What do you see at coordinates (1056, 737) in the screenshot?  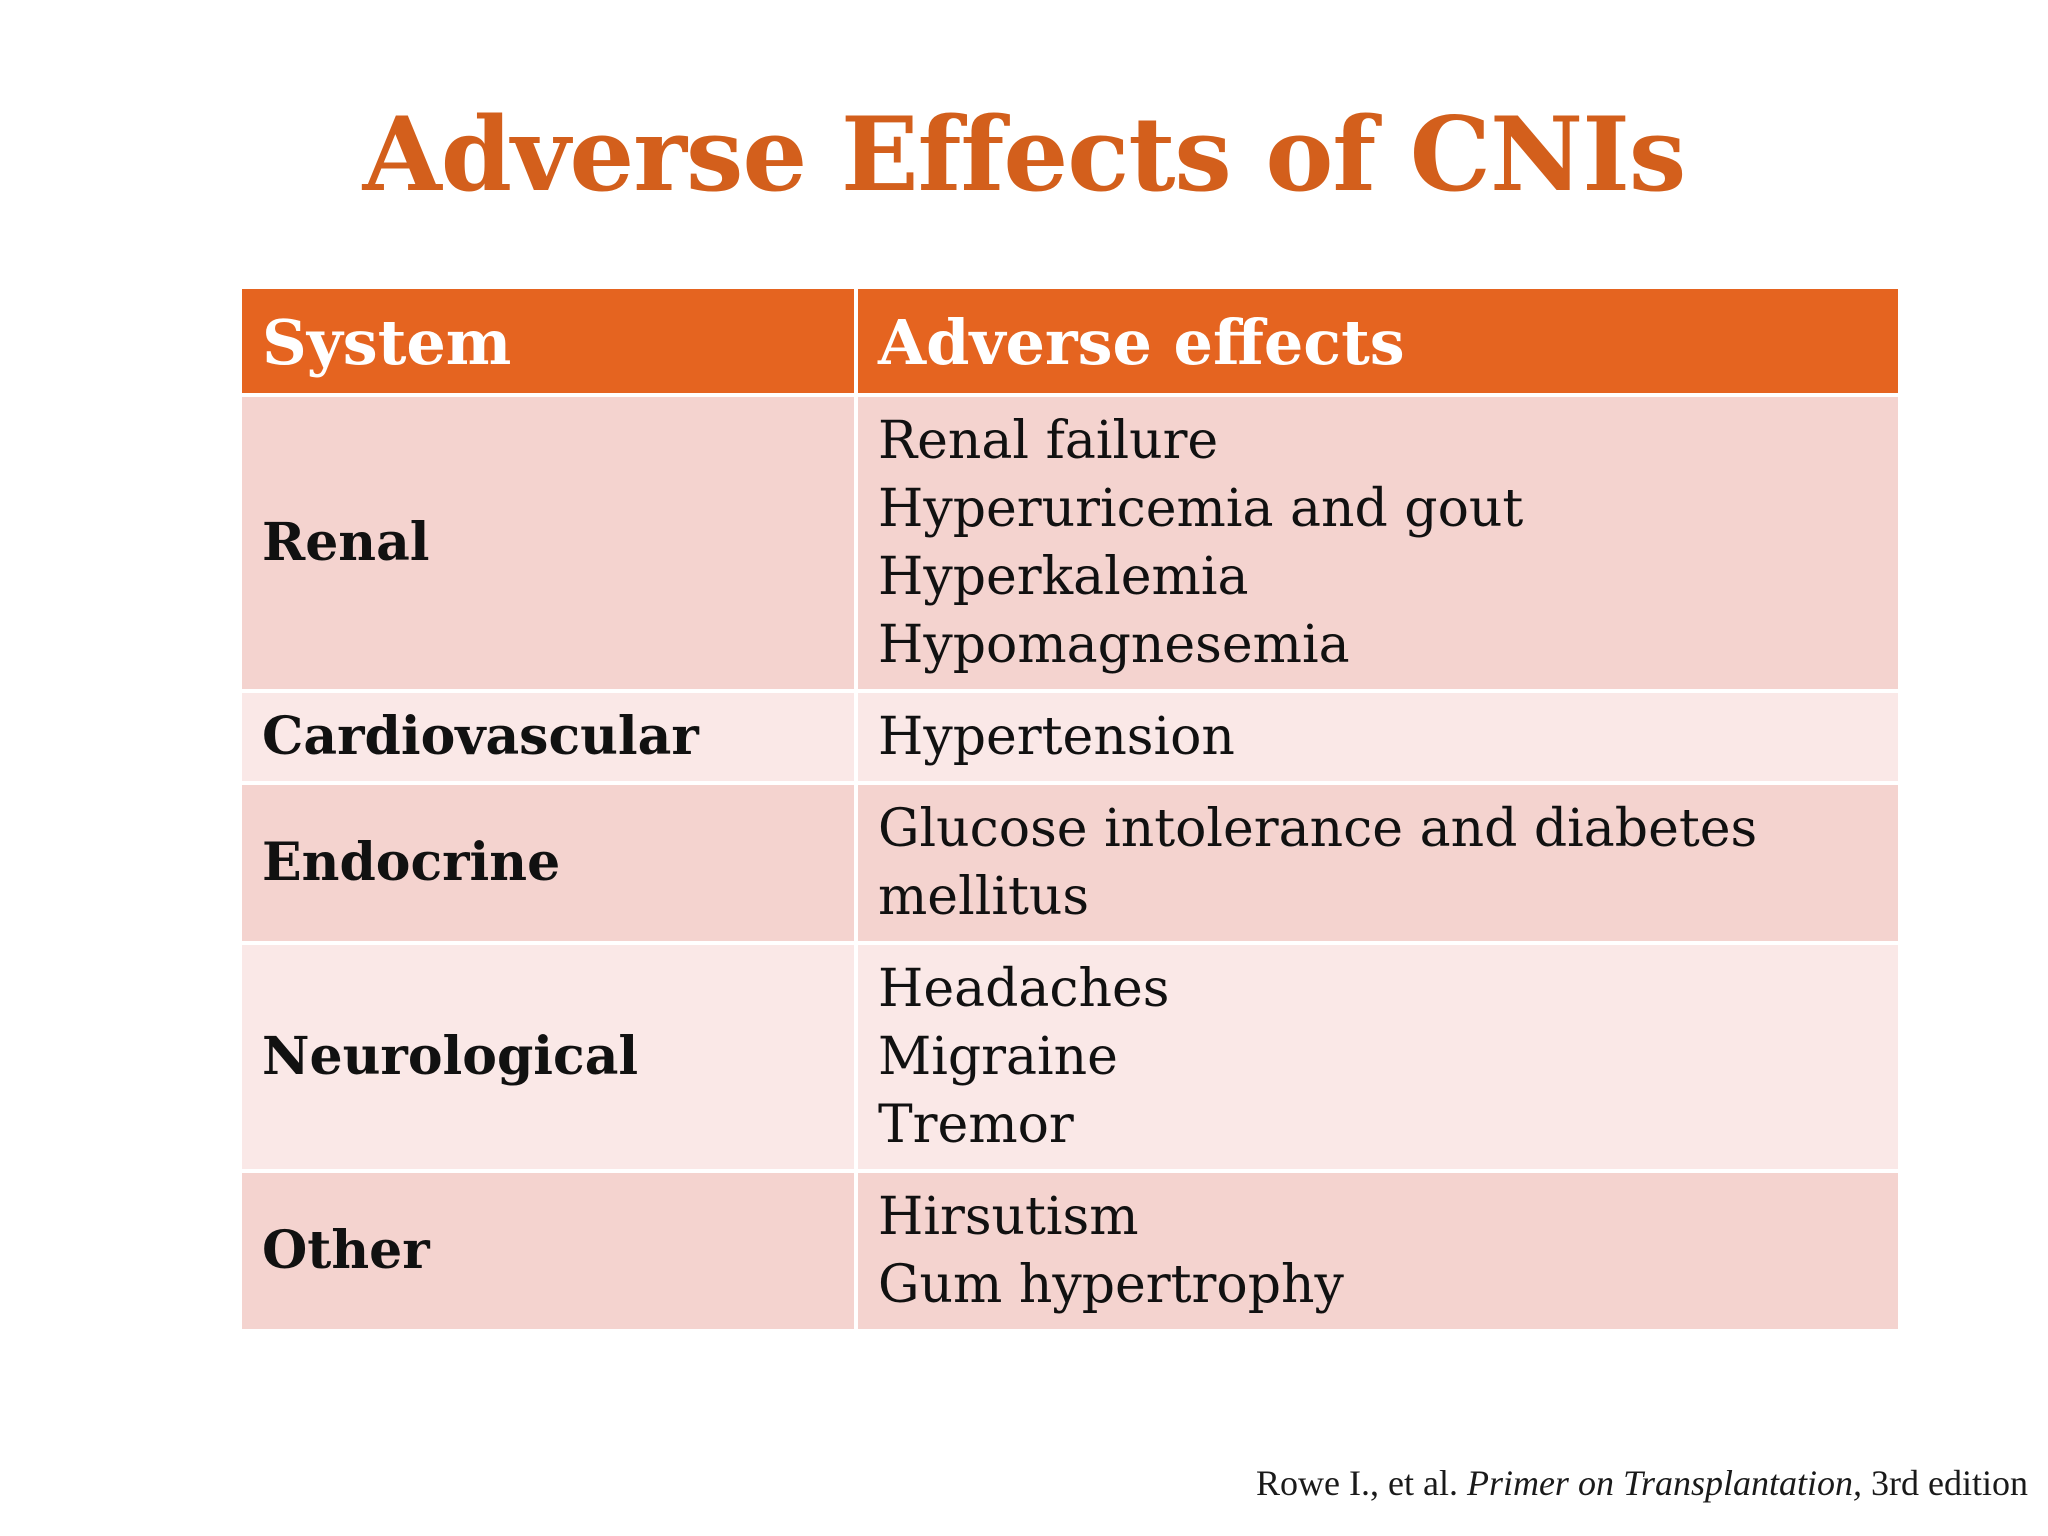 I see `effect-item: Hypertension` at bounding box center [1056, 737].